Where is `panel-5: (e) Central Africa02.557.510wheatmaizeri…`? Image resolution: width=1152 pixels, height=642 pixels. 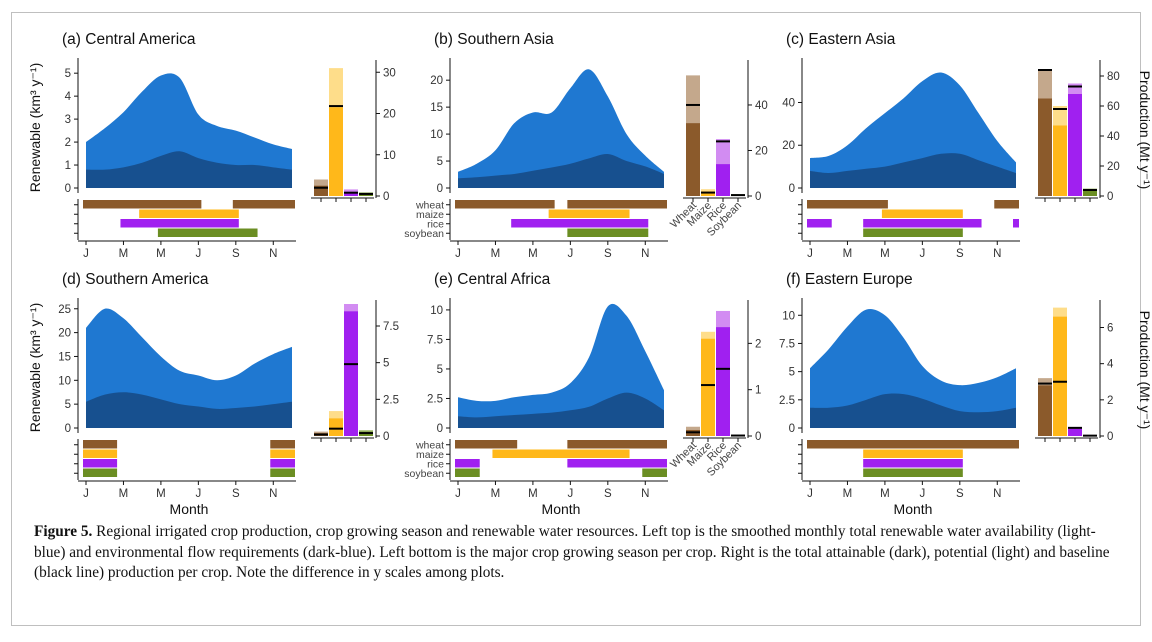
panel-5: (e) Central Africa02.557.510wheatmaizeri… is located at coordinates (582, 394).